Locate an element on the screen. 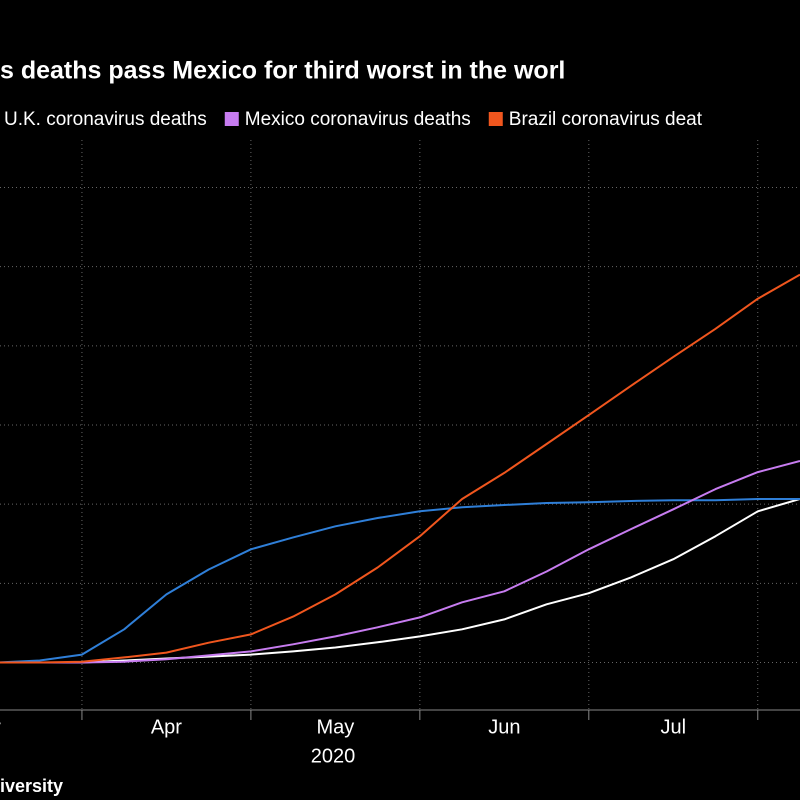 The image size is (800, 800). x-tick-label: r is located at coordinates (0, 727).